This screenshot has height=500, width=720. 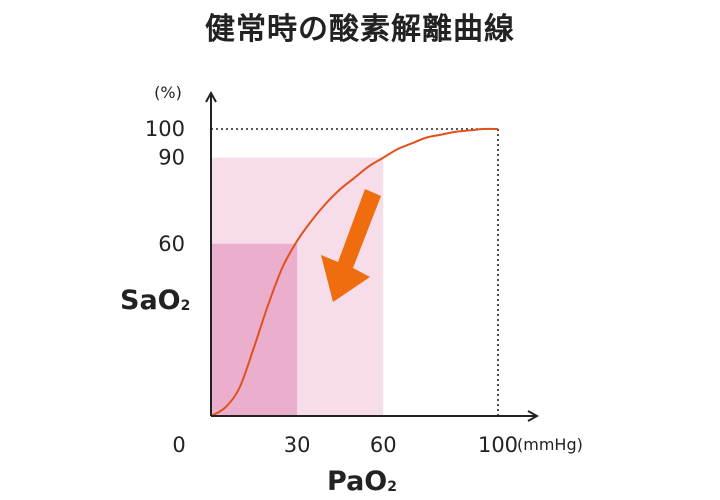 I want to click on y-tick-label-90: 90, so click(x=171, y=158).